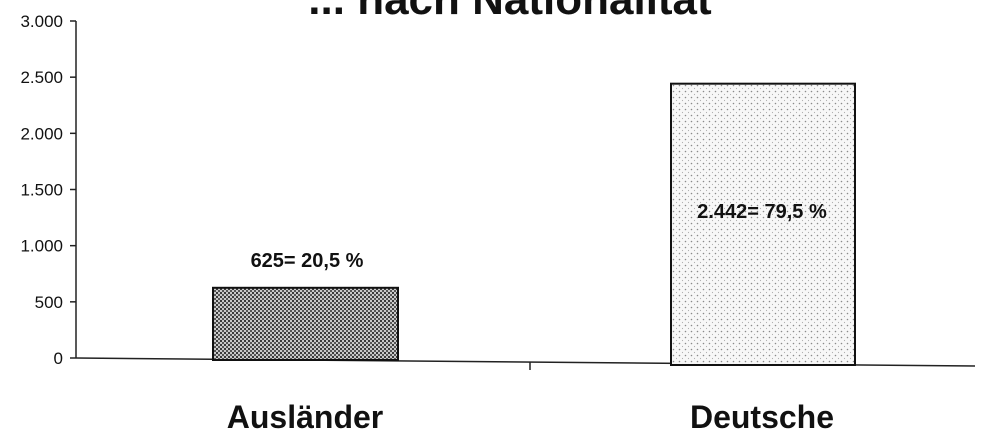  I want to click on bar-deutsche, so click(763, 224).